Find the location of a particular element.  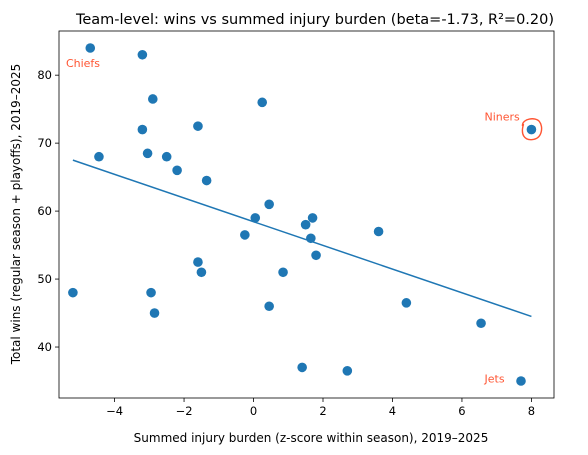

x-tick-label: 6 is located at coordinates (461, 411).